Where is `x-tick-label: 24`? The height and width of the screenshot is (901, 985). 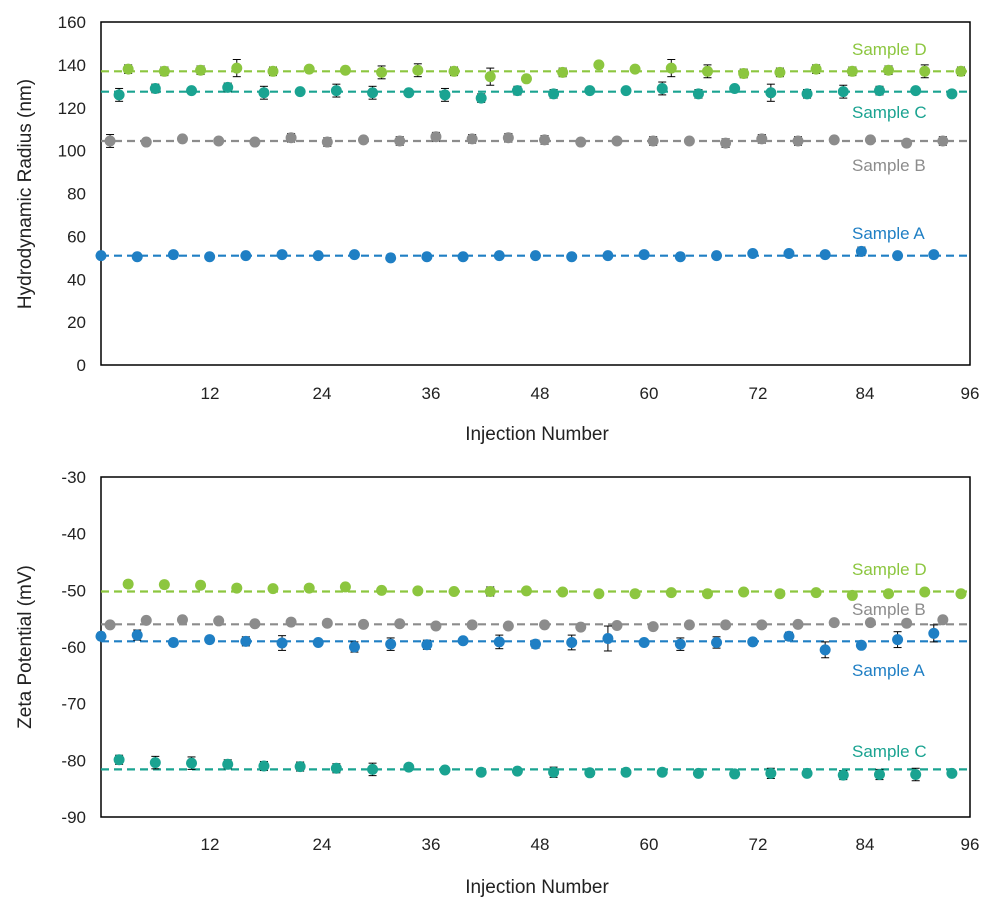 x-tick-label: 24 is located at coordinates (322, 393).